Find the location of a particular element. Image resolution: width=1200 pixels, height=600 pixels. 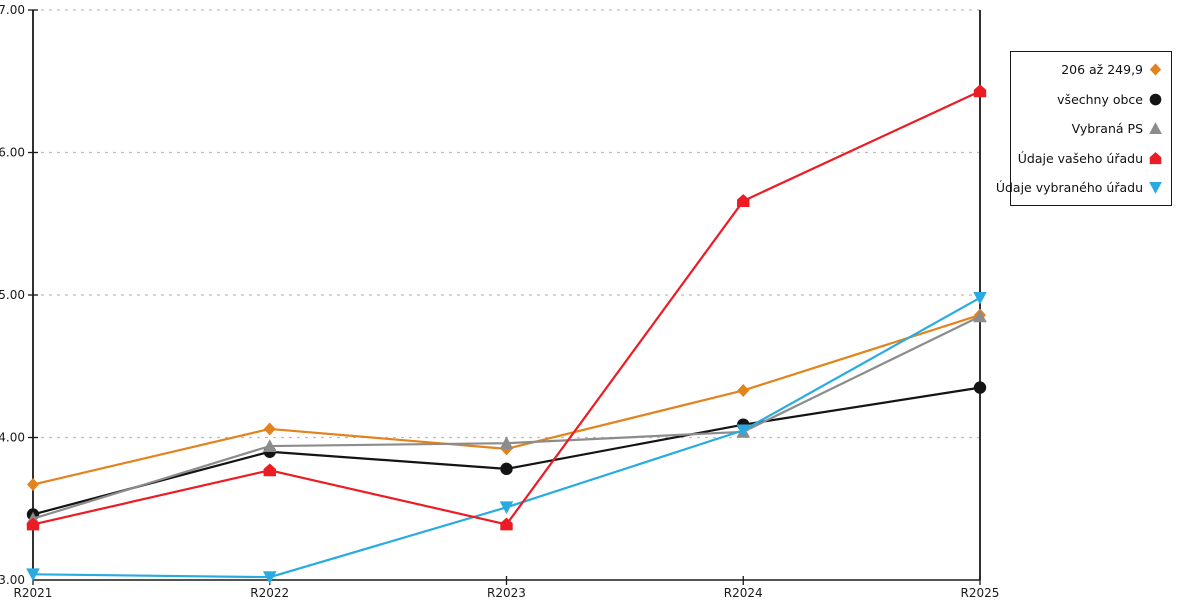

legend-item-label: Údaje vašeho úřadu is located at coordinates (1080, 158).